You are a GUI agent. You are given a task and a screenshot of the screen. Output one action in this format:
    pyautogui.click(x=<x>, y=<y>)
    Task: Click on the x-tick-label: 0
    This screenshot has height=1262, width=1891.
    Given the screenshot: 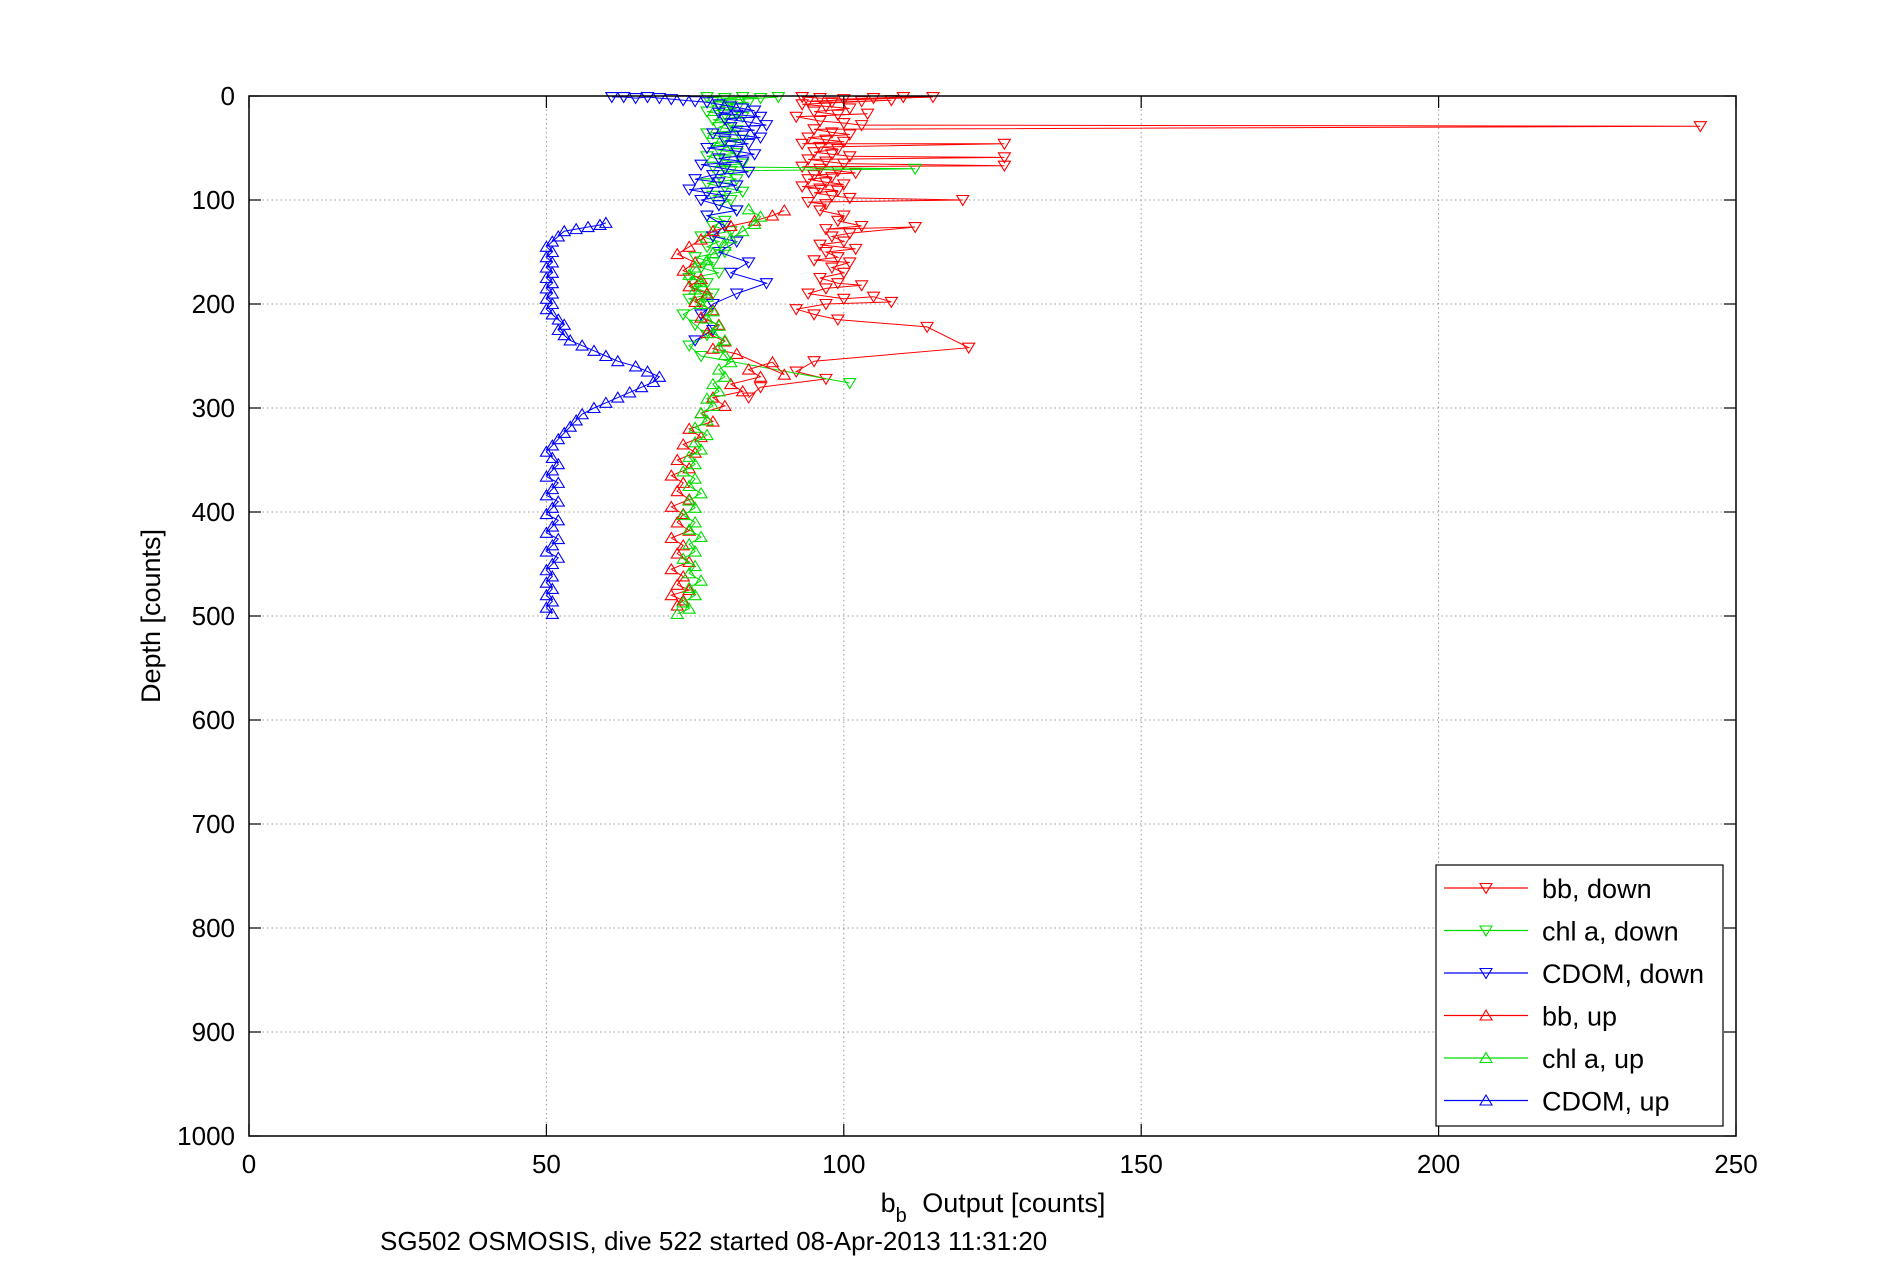 What is the action you would take?
    pyautogui.click(x=249, y=1164)
    